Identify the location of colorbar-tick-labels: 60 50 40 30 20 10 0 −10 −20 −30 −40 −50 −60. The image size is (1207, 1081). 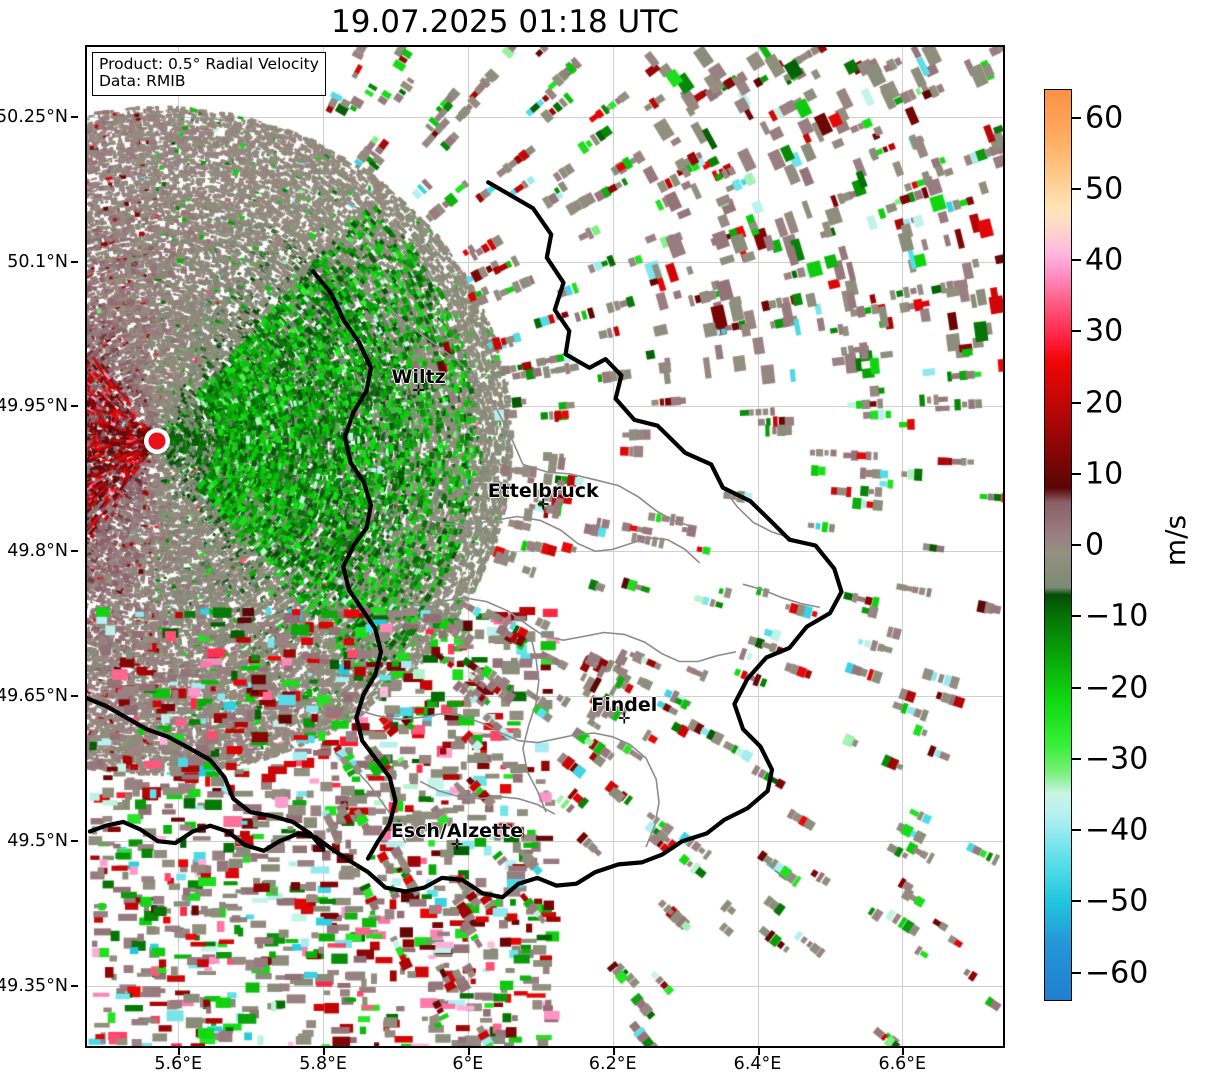
(1132, 545).